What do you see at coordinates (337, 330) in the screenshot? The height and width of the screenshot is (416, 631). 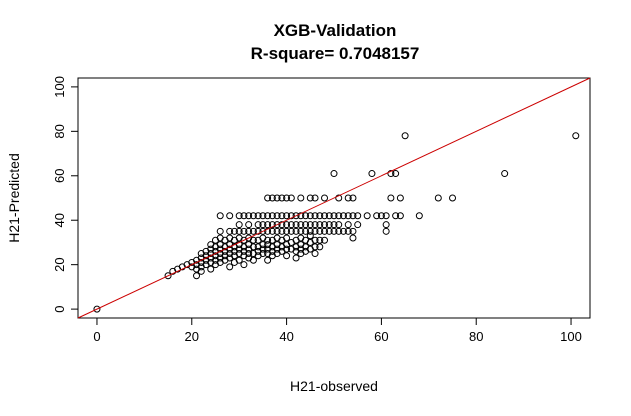 I see `x-axis: 0 20 40 60 80 100` at bounding box center [337, 330].